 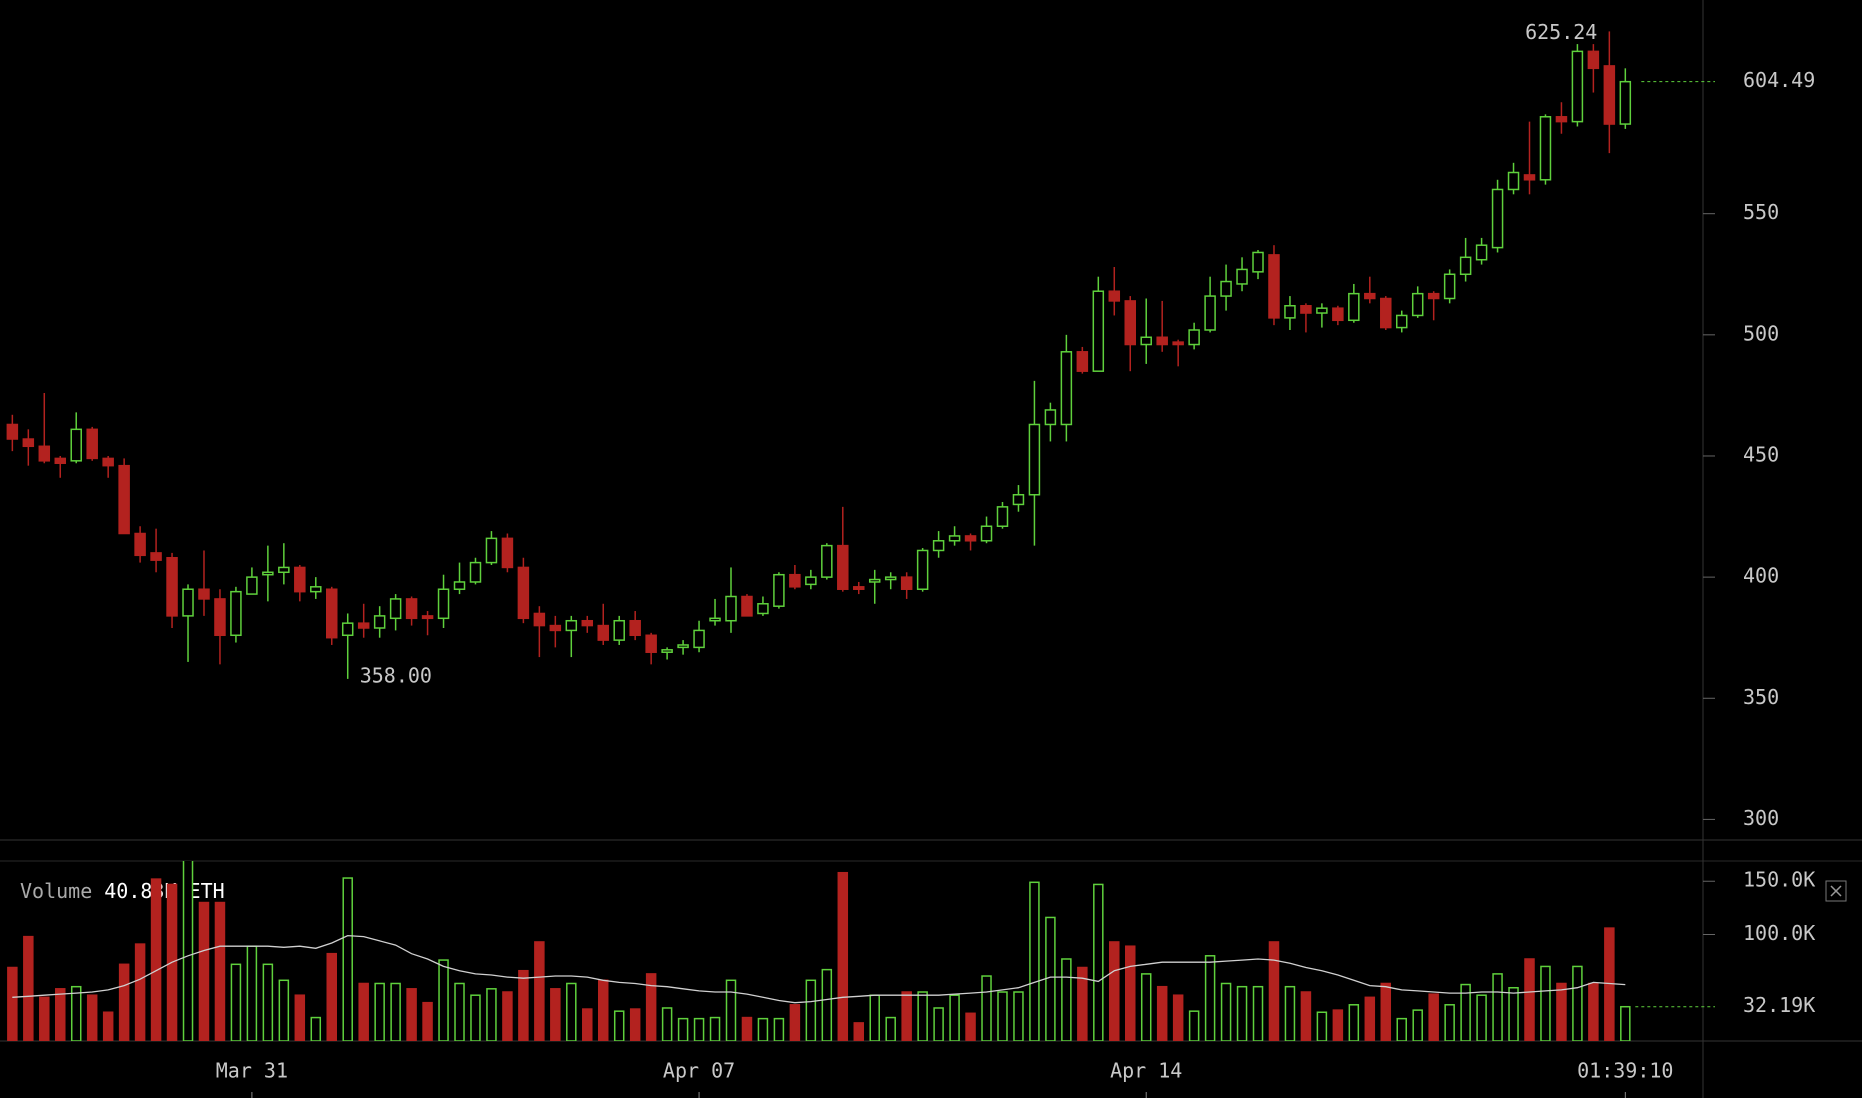 I want to click on close-button, so click(x=1836, y=891).